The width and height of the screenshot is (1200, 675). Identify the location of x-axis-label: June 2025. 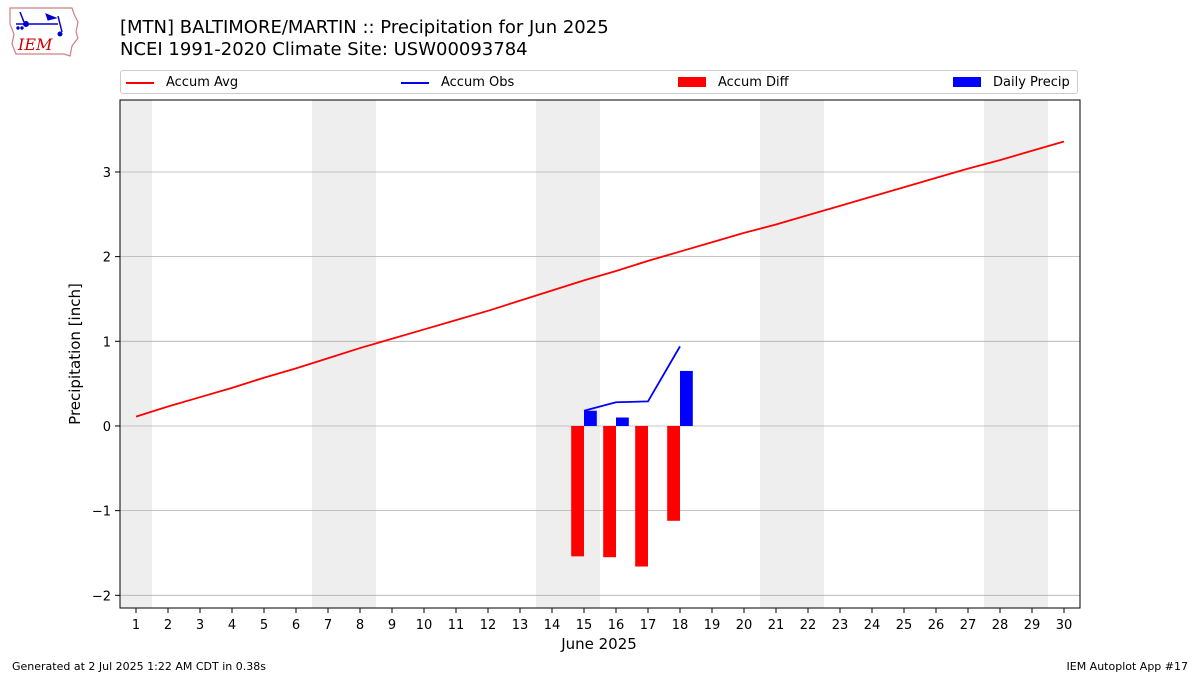
(598, 644).